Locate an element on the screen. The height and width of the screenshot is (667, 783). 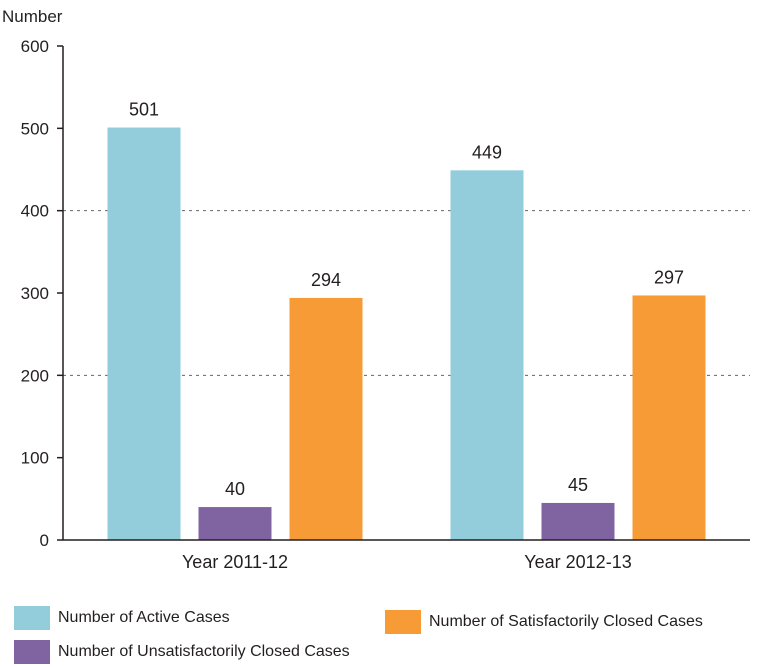
legend-item-unsatisfactory: Number of Unsatisfactorily Closed Cases is located at coordinates (182, 652).